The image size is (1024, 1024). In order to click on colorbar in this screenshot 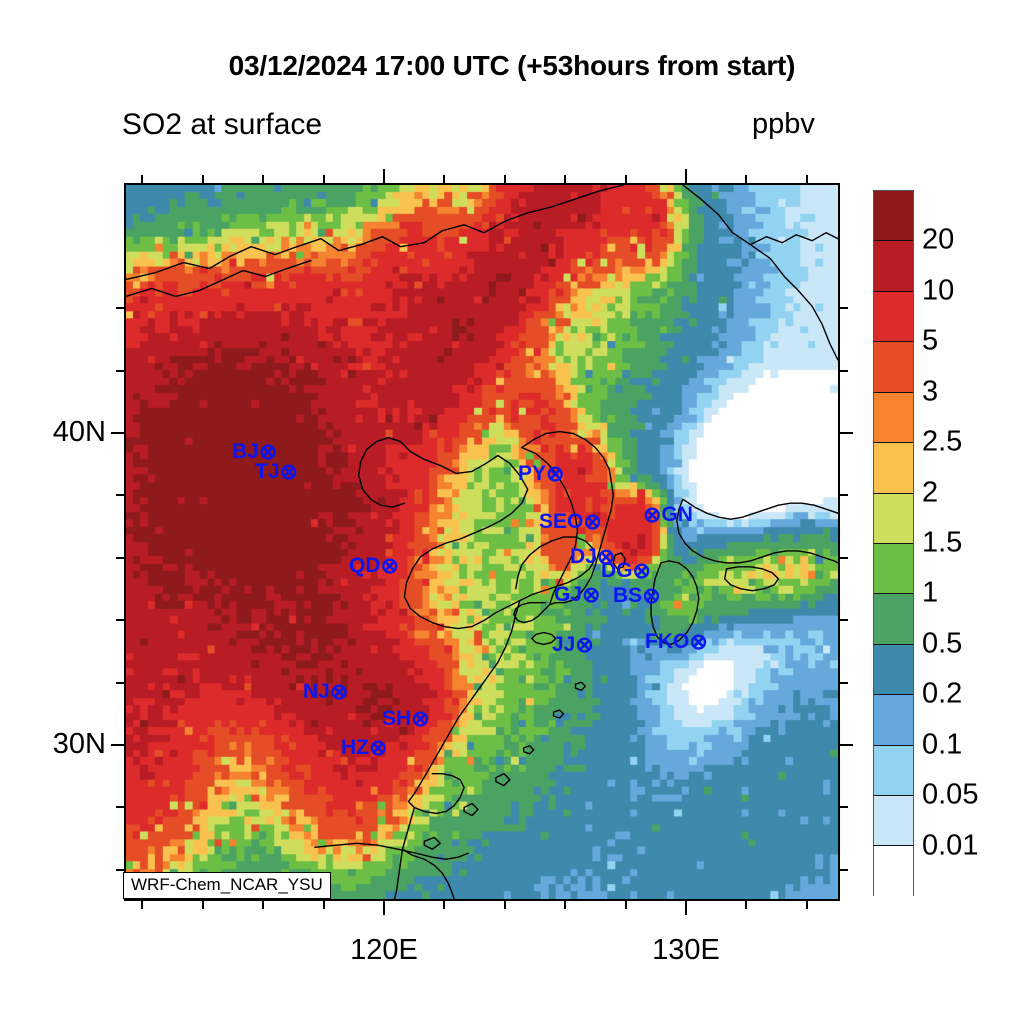, I will do `click(893, 543)`.